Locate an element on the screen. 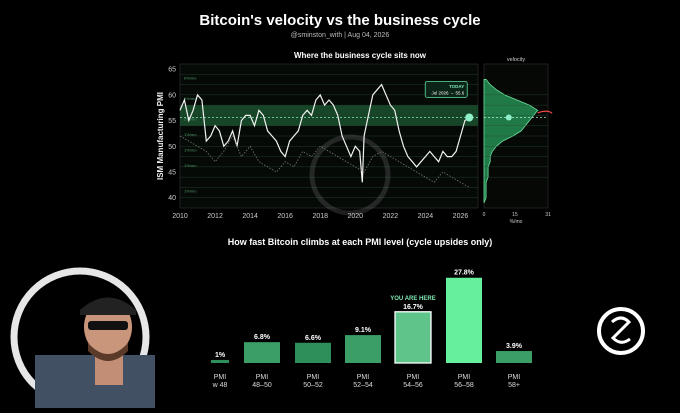 The width and height of the screenshot is (680, 413). bar-category-label: 54–56 is located at coordinates (413, 385).